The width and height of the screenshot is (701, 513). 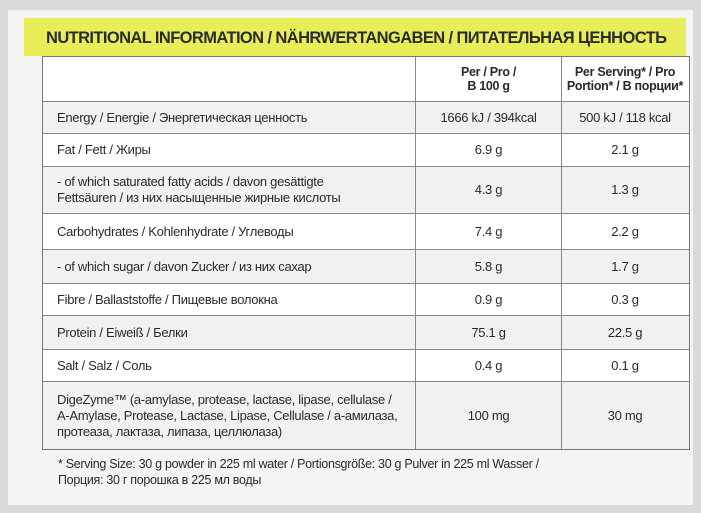 I want to click on text-line: 1666 kJ / 394kcal, so click(x=488, y=117).